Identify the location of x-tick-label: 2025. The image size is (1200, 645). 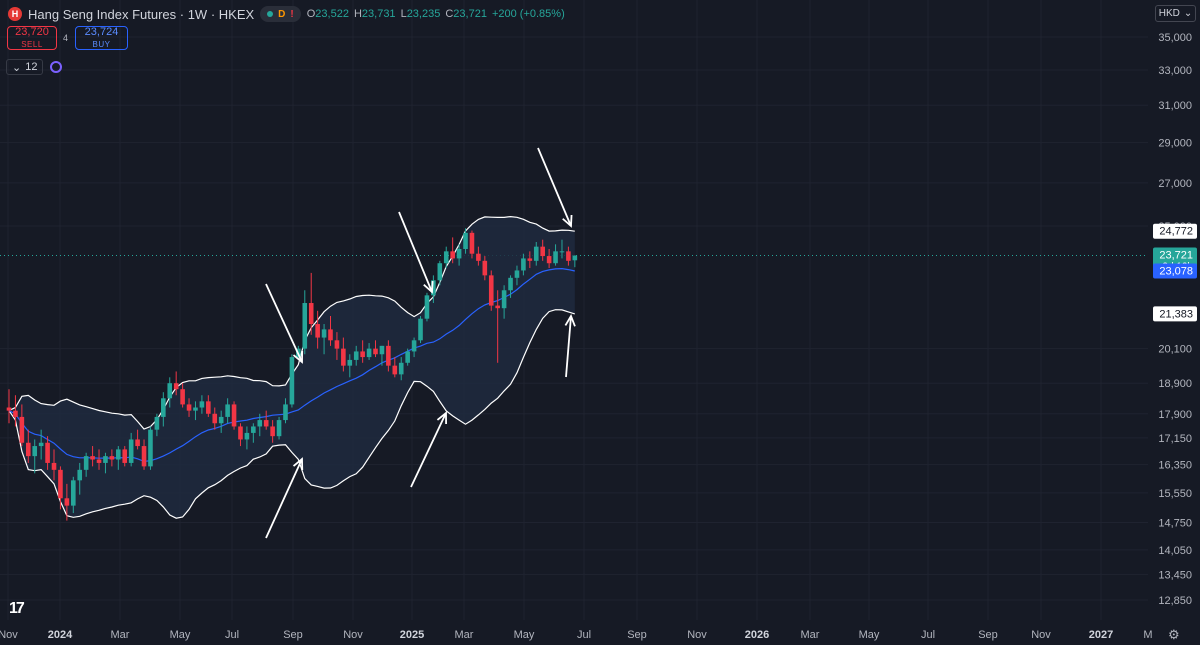
(412, 635).